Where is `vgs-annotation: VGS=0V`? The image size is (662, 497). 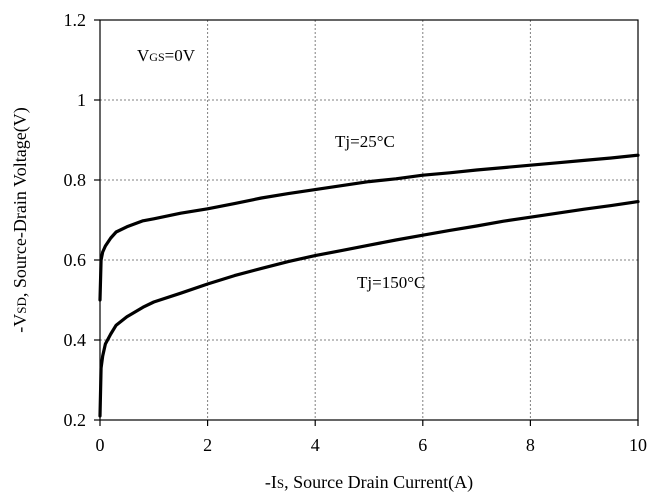
vgs-annotation: VGS=0V is located at coordinates (166, 55).